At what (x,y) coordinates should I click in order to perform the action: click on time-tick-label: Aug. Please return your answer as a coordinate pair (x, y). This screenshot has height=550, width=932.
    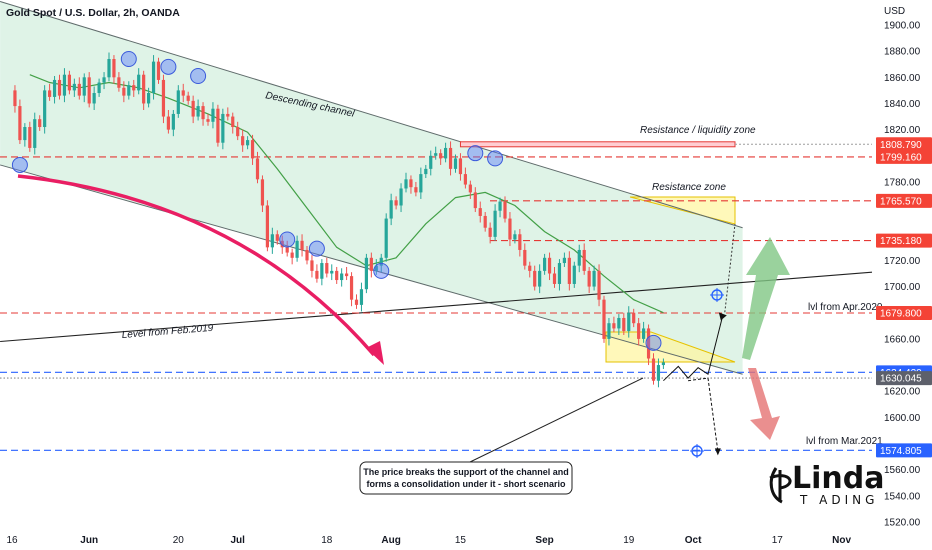
    Looking at the image, I should click on (390, 540).